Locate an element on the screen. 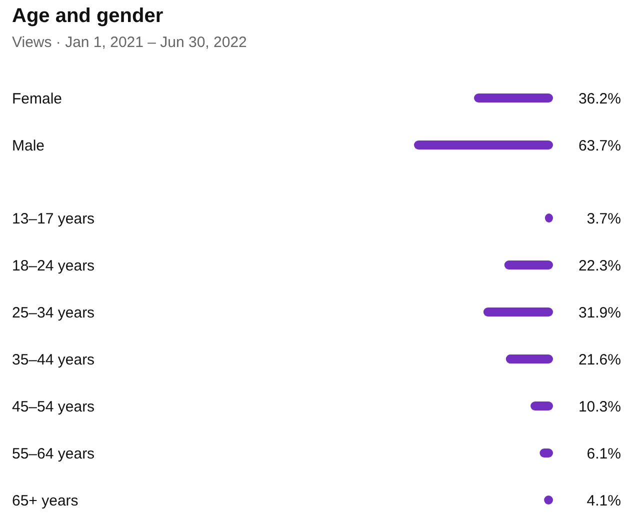 Image resolution: width=641 pixels, height=515 pixels. y-tick-label: 18–24 years is located at coordinates (53, 265).